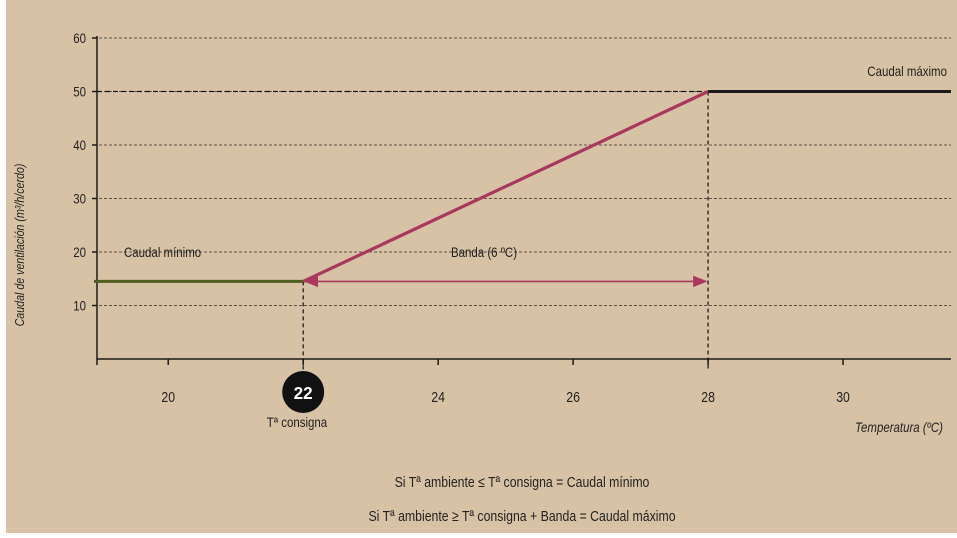 This screenshot has width=957, height=538. What do you see at coordinates (79, 38) in the screenshot?
I see `y-tick-label-60: 60` at bounding box center [79, 38].